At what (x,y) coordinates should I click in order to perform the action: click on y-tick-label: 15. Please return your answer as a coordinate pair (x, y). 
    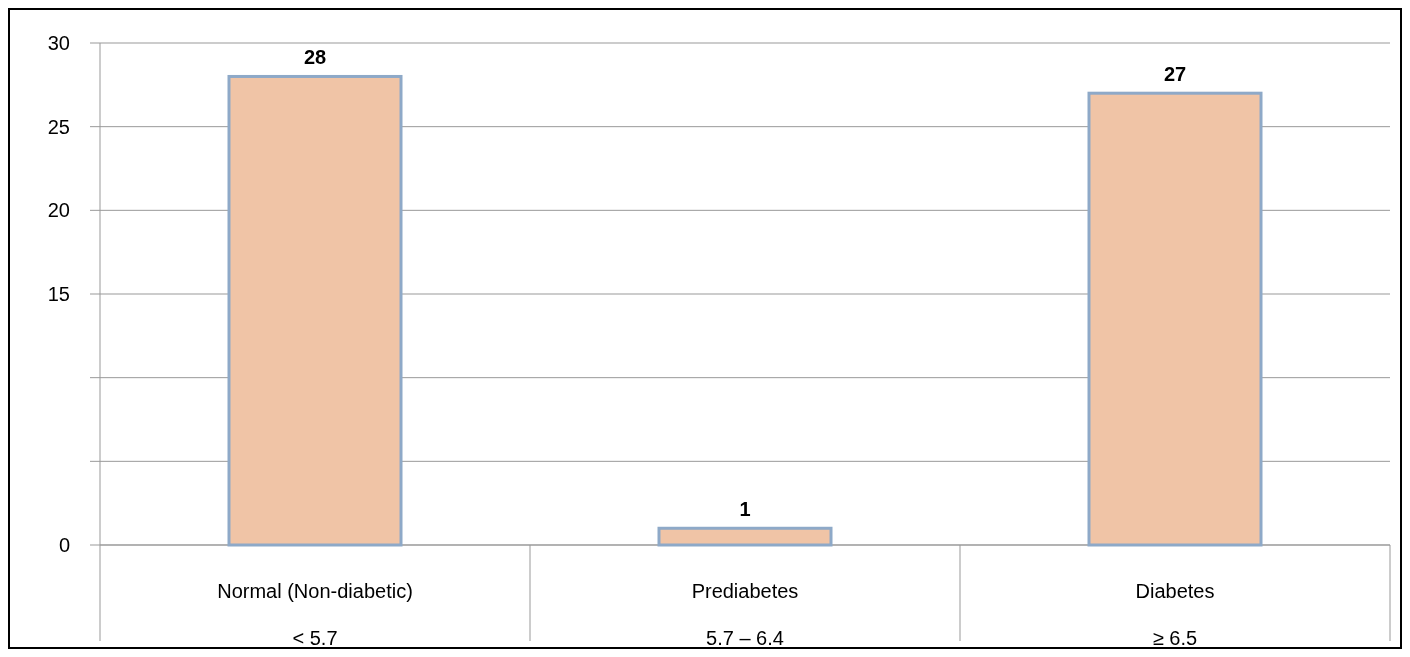
    Looking at the image, I should click on (58, 294).